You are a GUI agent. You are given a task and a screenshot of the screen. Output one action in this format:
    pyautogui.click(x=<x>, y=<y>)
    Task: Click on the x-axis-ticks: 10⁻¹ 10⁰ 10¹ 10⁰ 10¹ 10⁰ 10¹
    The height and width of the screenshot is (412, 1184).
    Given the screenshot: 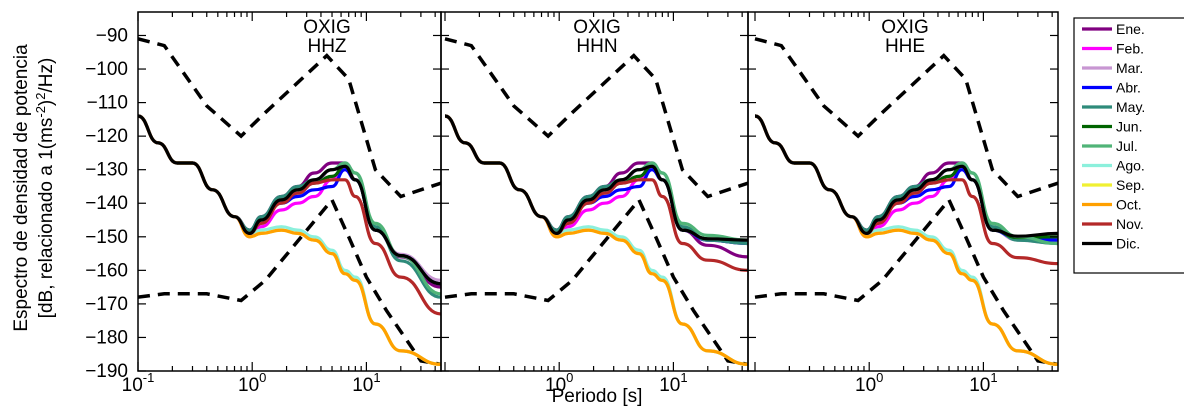 What is the action you would take?
    pyautogui.click(x=560, y=383)
    